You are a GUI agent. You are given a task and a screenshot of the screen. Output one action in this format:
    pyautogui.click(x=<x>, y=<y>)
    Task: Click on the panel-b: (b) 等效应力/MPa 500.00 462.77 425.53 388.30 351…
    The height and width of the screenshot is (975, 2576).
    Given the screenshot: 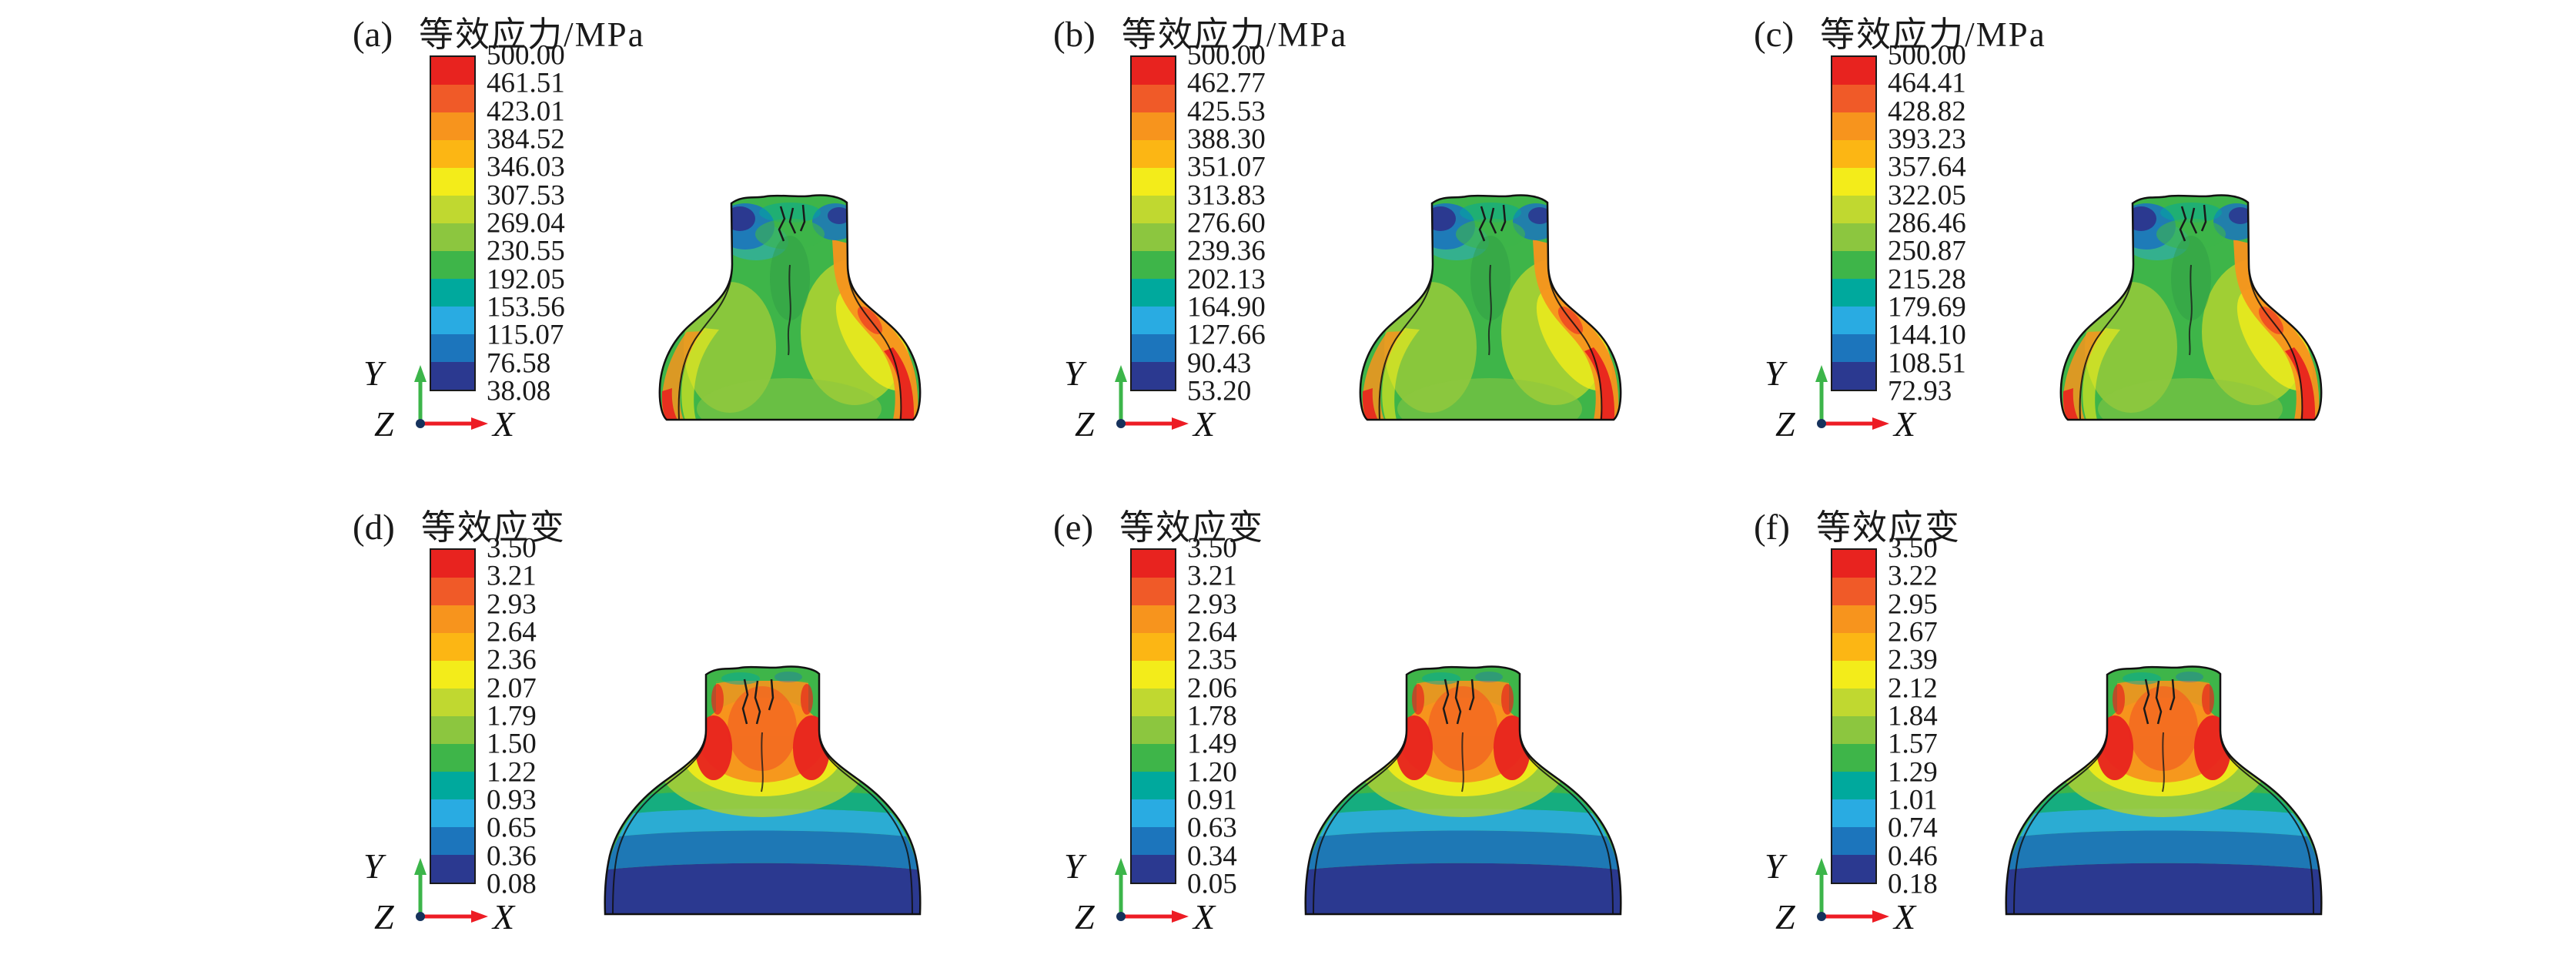 What is the action you would take?
    pyautogui.click(x=1357, y=244)
    